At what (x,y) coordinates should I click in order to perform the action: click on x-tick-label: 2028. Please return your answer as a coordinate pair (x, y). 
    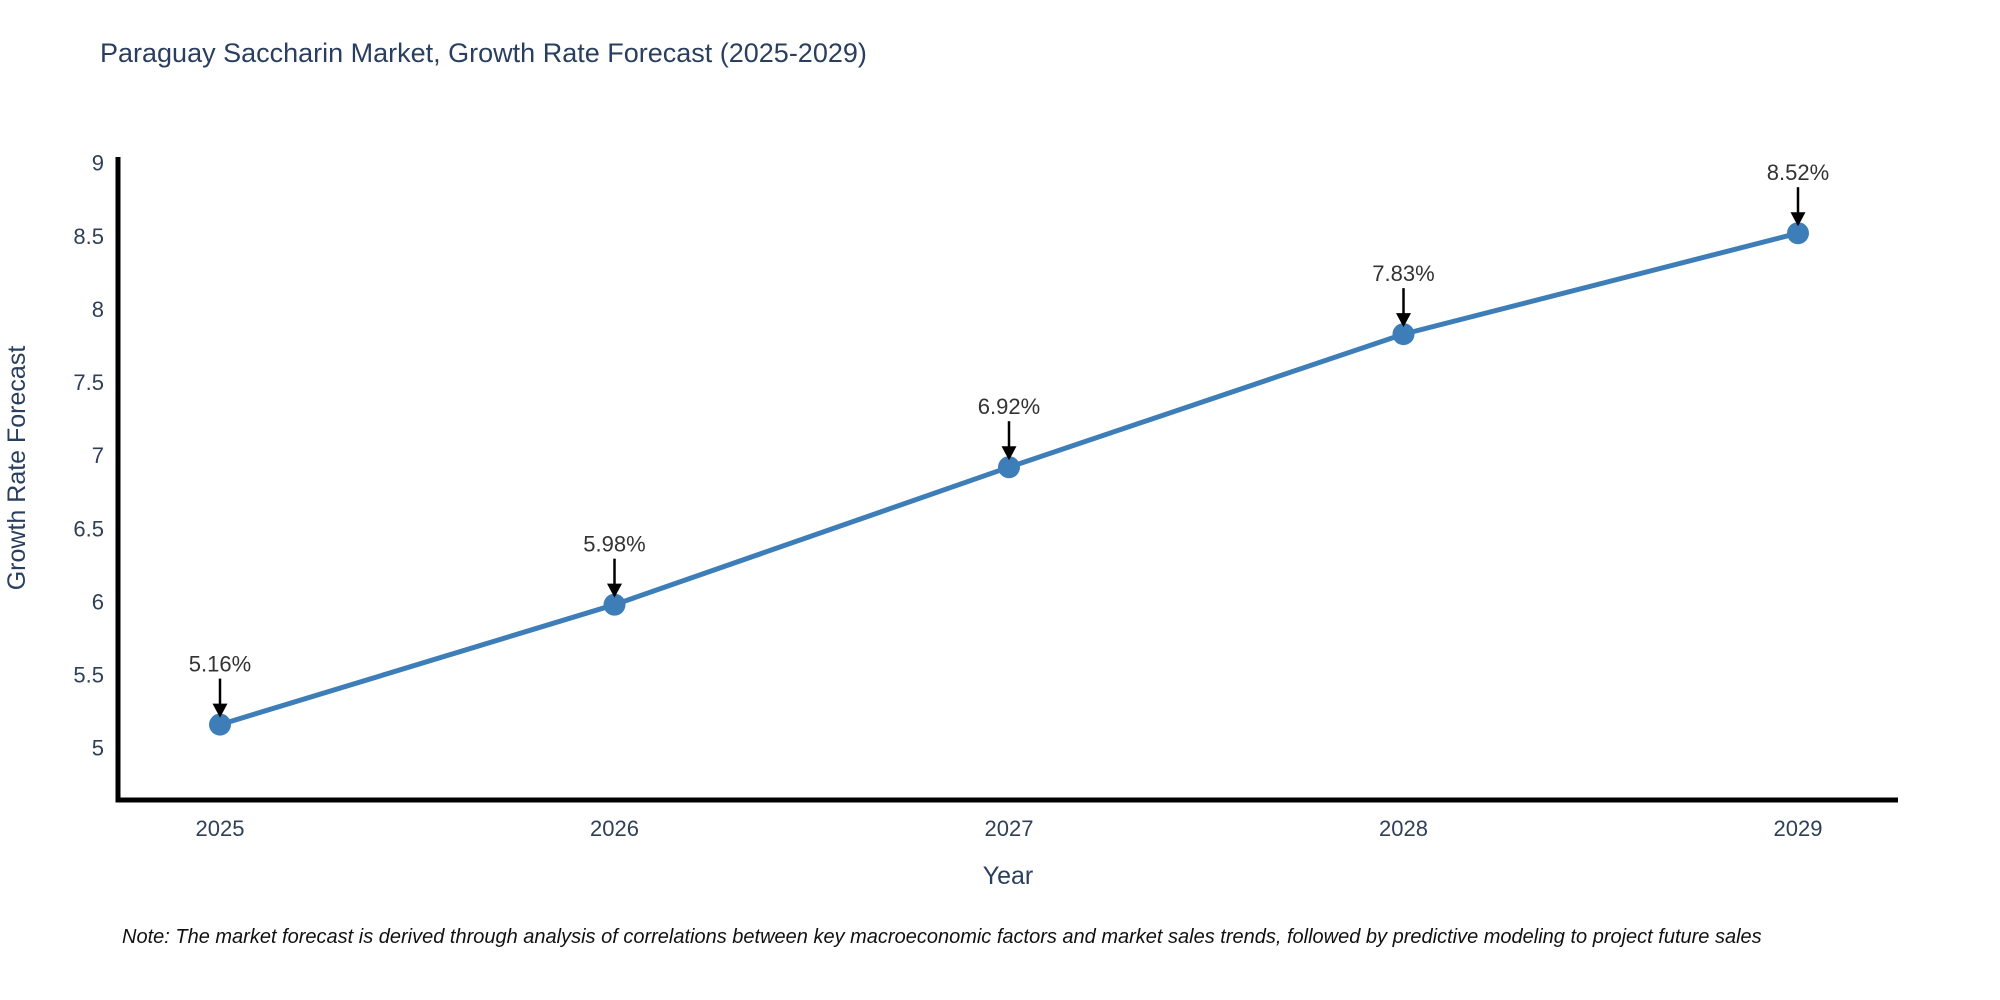
    Looking at the image, I should click on (1403, 828).